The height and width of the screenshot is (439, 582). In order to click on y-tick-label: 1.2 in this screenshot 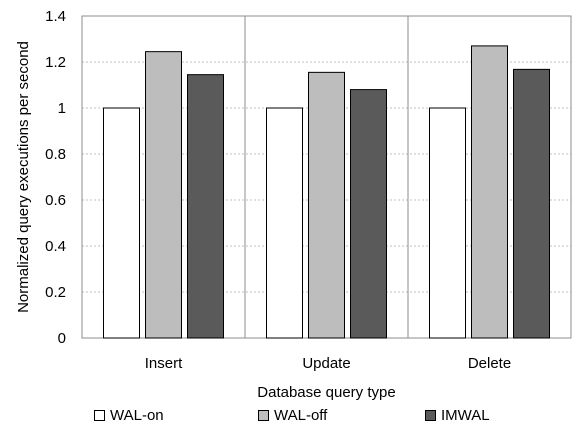, I will do `click(55, 62)`.